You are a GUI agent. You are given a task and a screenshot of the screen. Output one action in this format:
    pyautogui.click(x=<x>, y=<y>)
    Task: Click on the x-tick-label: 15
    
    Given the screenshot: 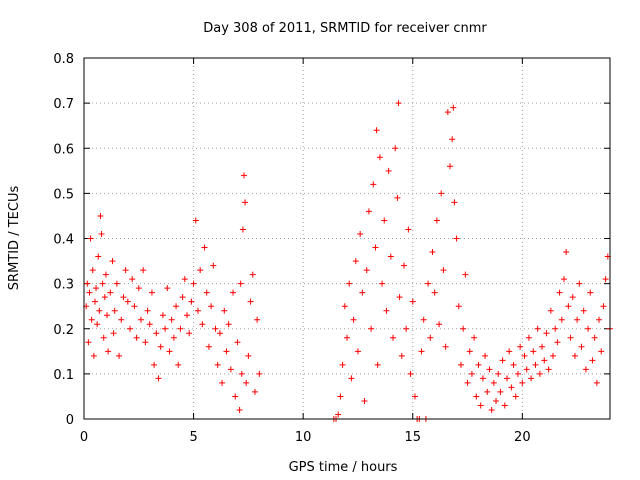 What is the action you would take?
    pyautogui.click(x=412, y=437)
    